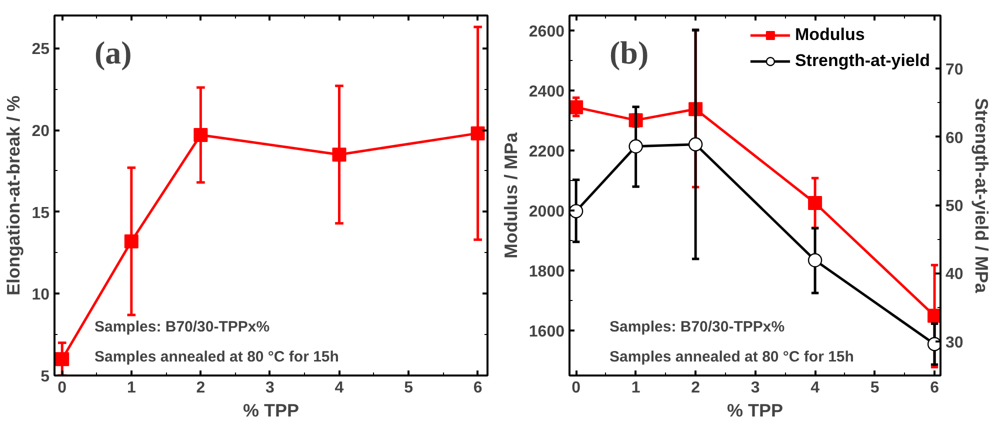 This screenshot has width=995, height=423. What do you see at coordinates (862, 61) in the screenshot?
I see `legend-label: Strength-at-yield` at bounding box center [862, 61].